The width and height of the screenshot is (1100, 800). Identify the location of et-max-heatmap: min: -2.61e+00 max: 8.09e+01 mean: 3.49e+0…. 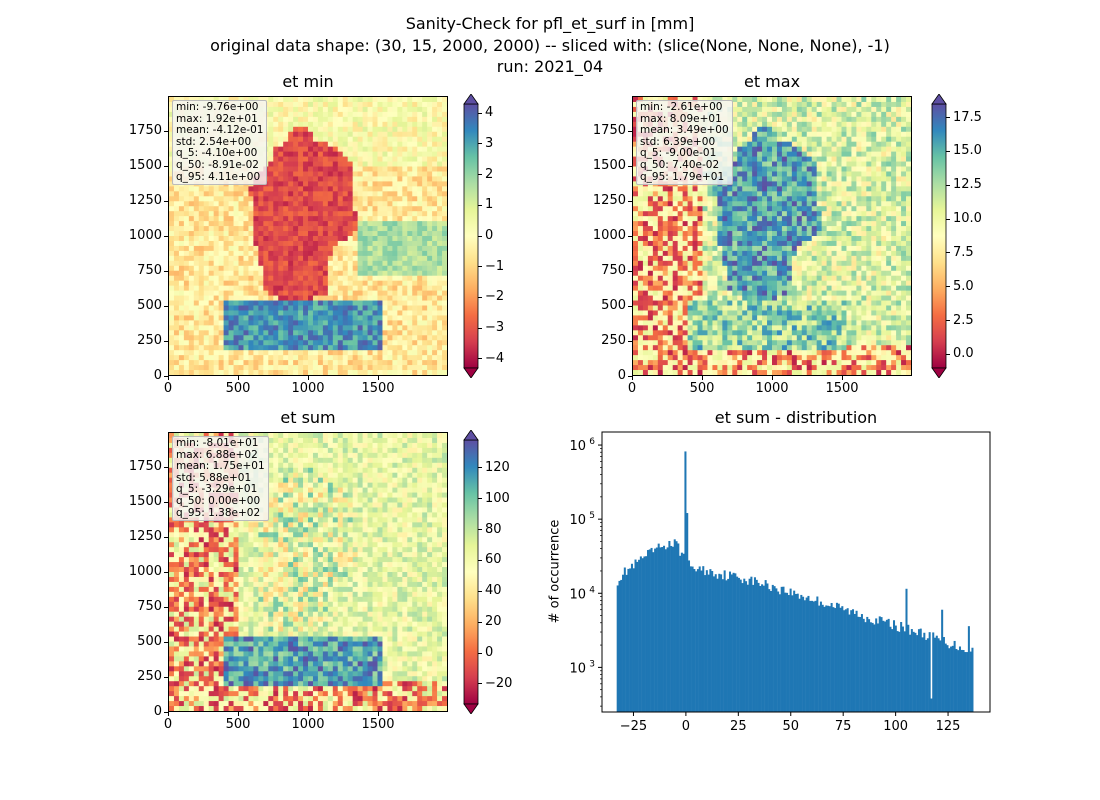
(772, 236).